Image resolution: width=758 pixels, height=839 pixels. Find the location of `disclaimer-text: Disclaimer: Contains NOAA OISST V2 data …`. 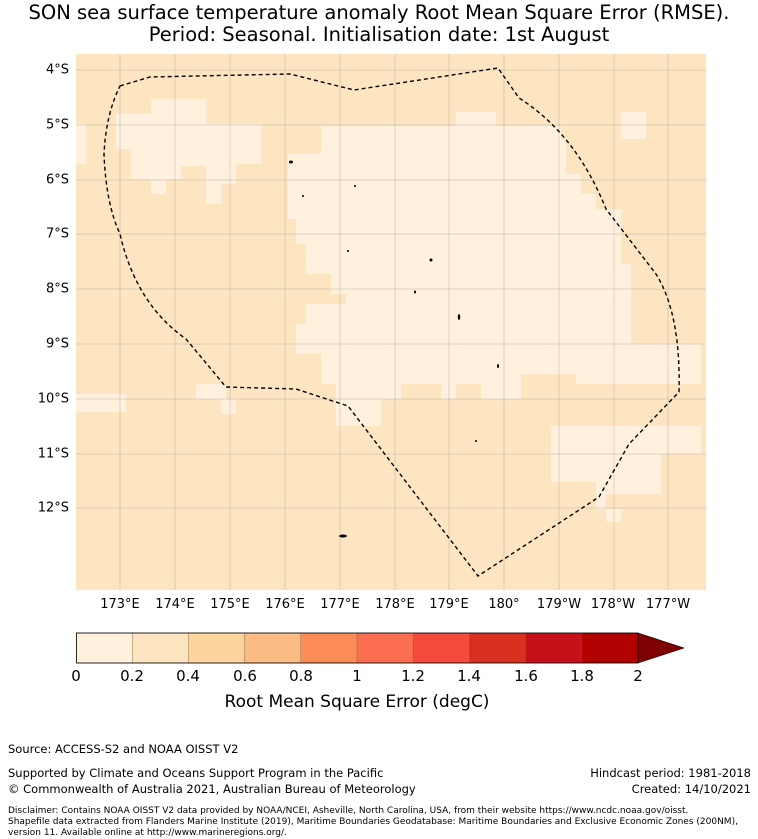

disclaimer-text: Disclaimer: Contains NOAA OISST V2 data … is located at coordinates (373, 822).